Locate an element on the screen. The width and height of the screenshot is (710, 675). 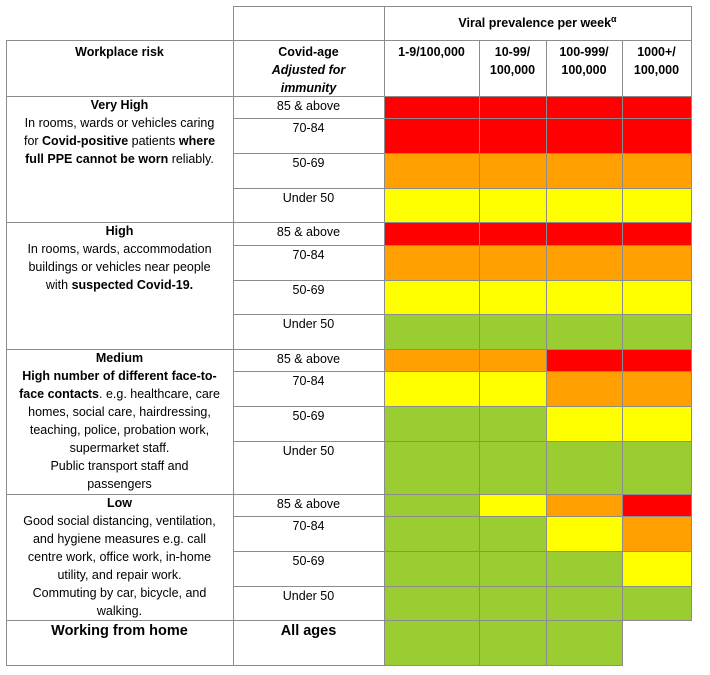
risk-description-line: walking. is located at coordinates (119, 612).